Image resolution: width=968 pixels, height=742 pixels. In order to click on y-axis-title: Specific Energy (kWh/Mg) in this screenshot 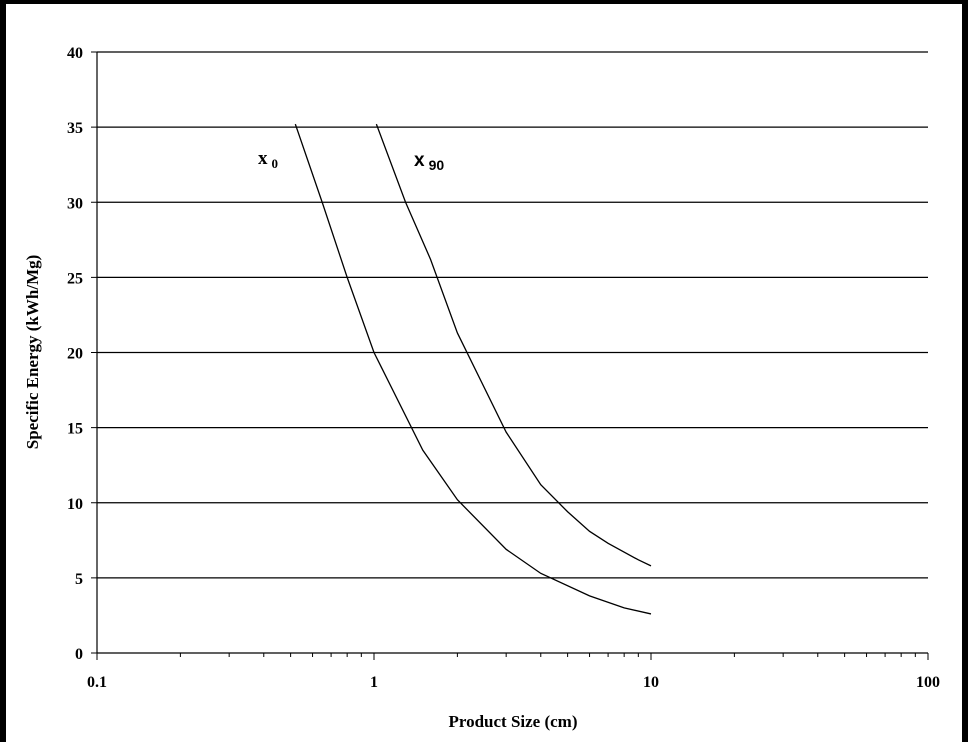, I will do `click(32, 352)`.